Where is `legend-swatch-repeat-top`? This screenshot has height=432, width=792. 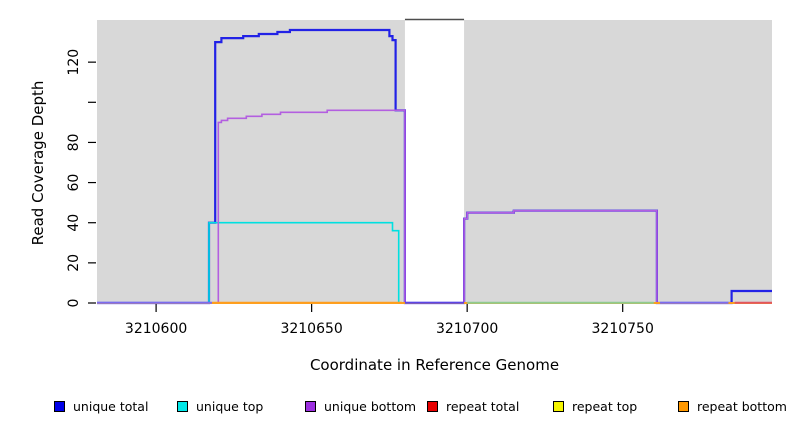 legend-swatch-repeat-top is located at coordinates (558, 406).